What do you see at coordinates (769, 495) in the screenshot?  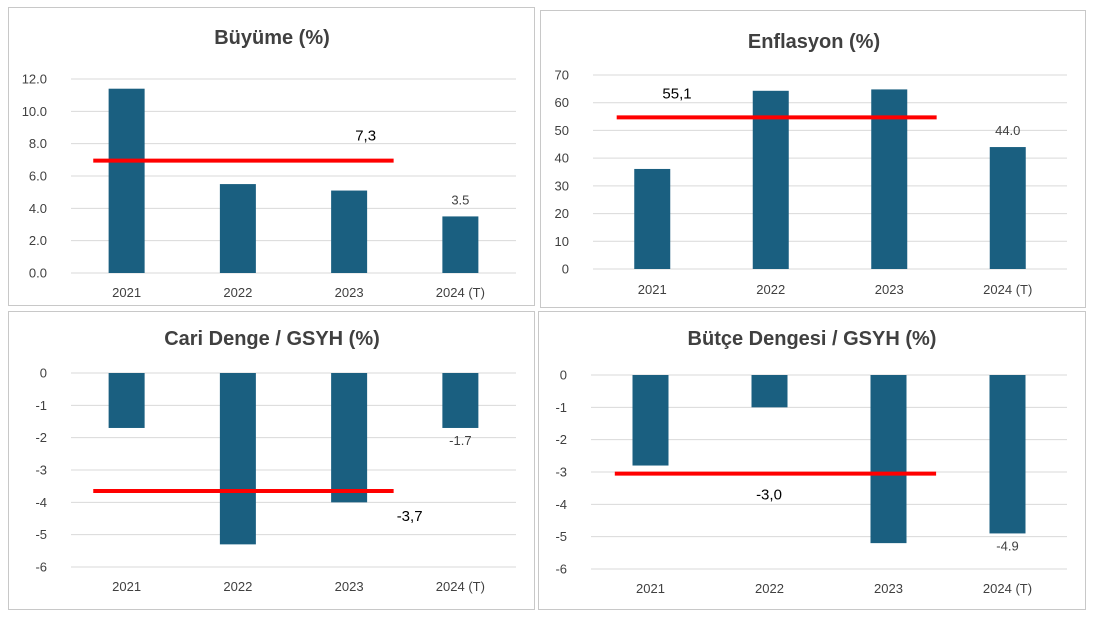 I see `average-label: -3,0` at bounding box center [769, 495].